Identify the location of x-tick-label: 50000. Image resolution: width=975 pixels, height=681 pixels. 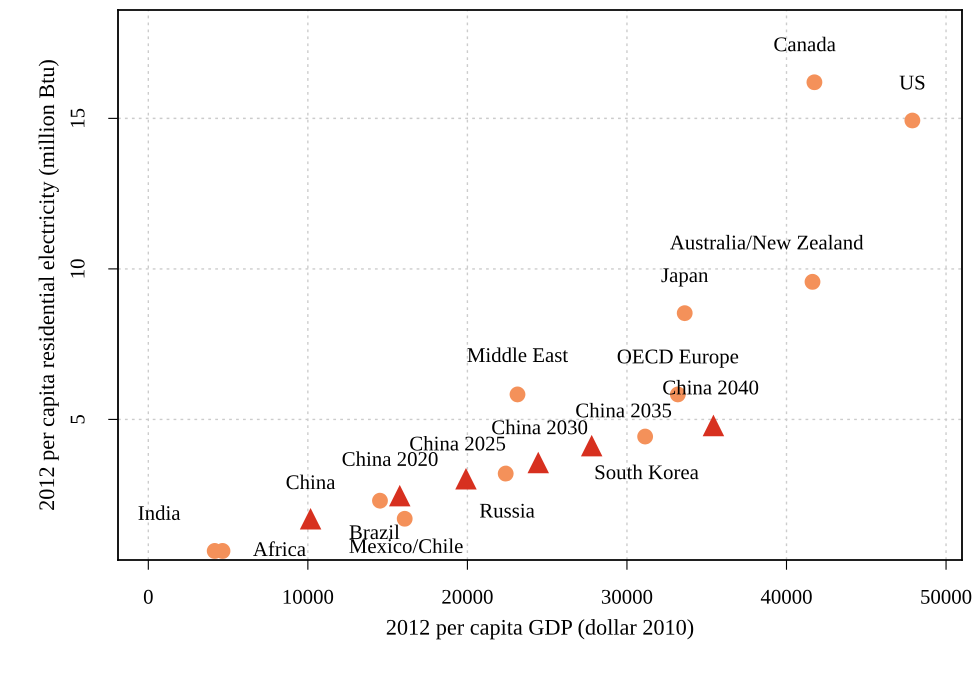
(946, 597).